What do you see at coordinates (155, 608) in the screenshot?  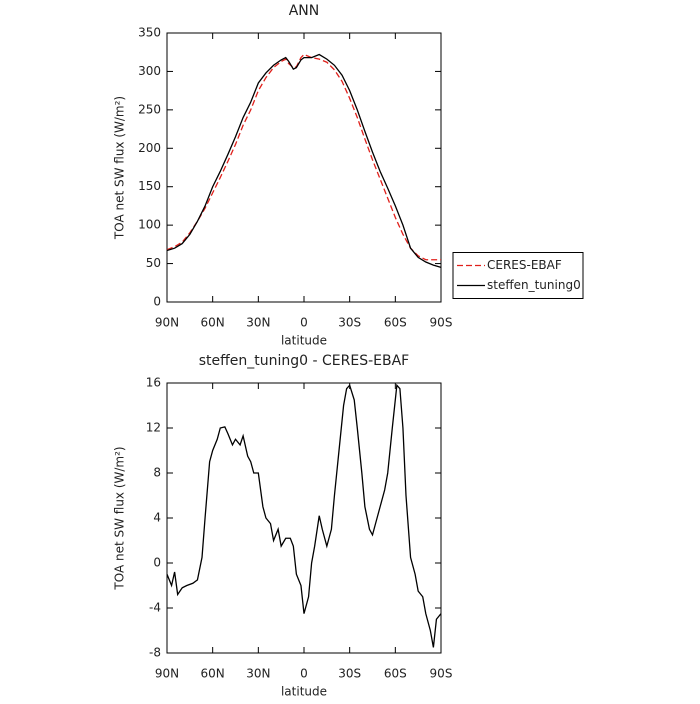 I see `y-tick-label: -4` at bounding box center [155, 608].